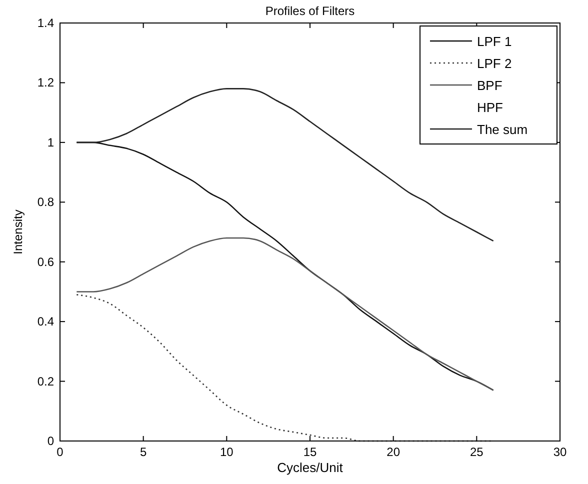  What do you see at coordinates (310, 11) in the screenshot?
I see `chart-title: Profiles of Filters` at bounding box center [310, 11].